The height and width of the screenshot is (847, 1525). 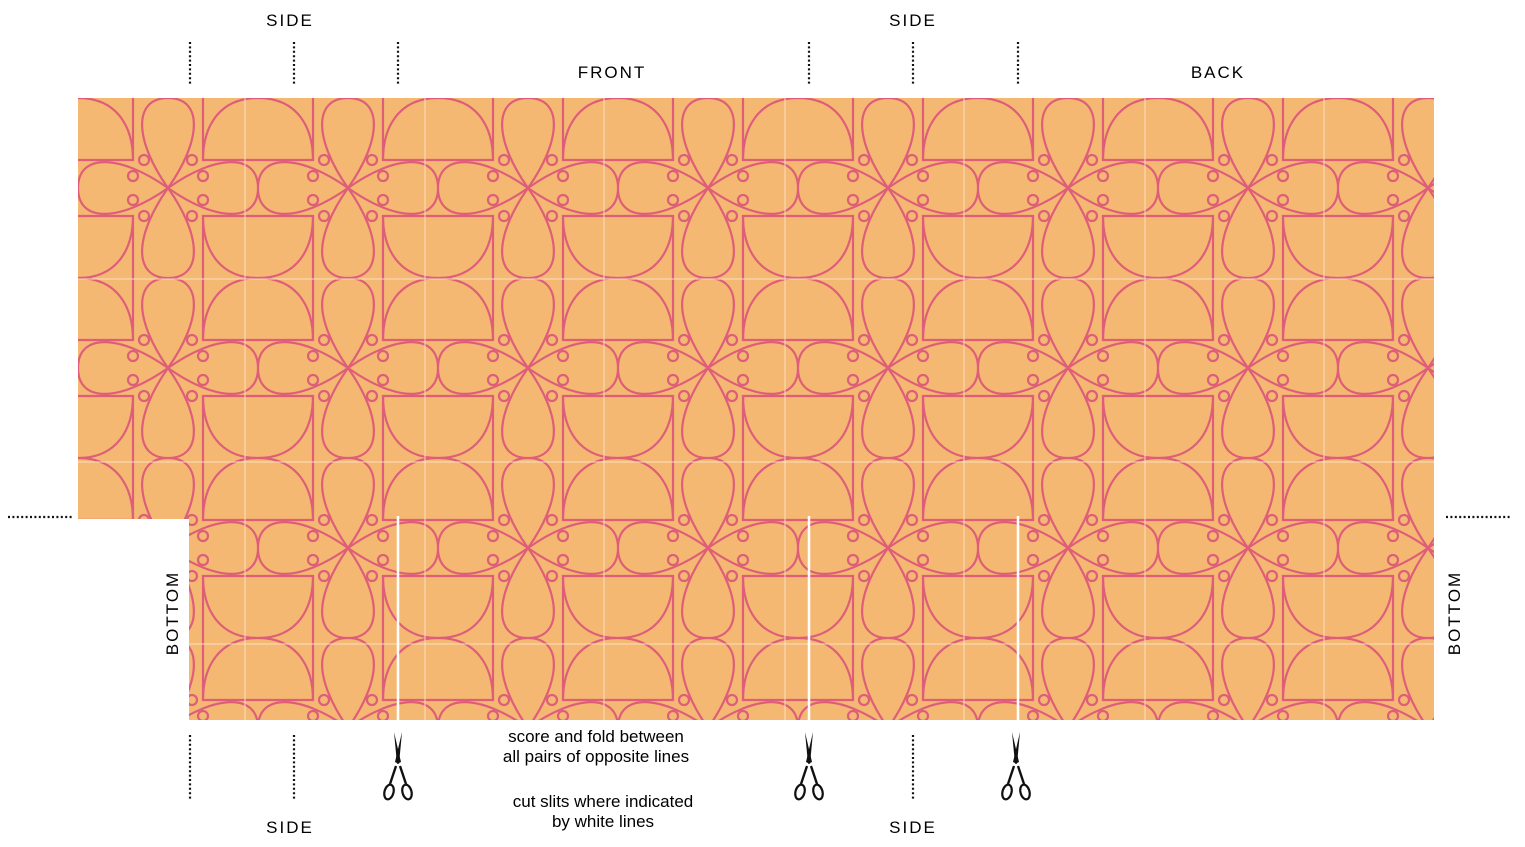 I want to click on label-front: FRONT, so click(x=612, y=72).